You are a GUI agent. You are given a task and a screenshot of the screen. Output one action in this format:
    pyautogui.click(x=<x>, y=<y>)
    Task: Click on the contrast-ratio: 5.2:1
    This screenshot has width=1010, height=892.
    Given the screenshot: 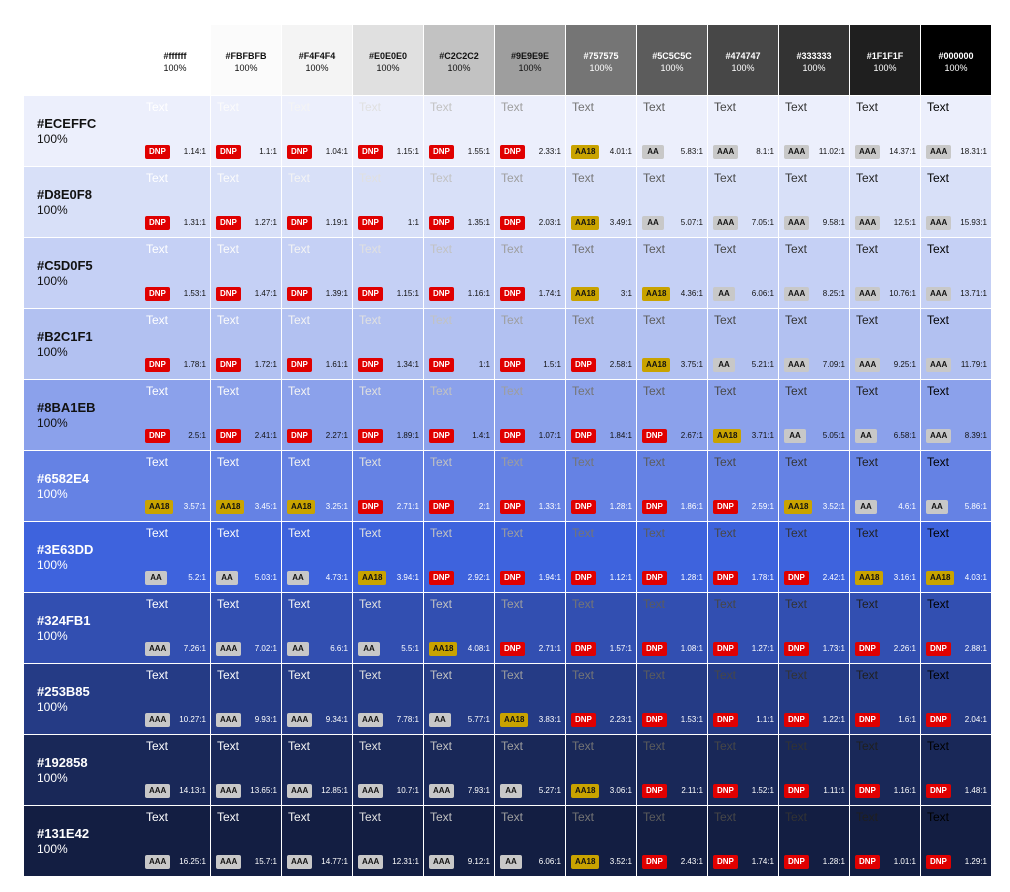 What is the action you would take?
    pyautogui.click(x=197, y=577)
    